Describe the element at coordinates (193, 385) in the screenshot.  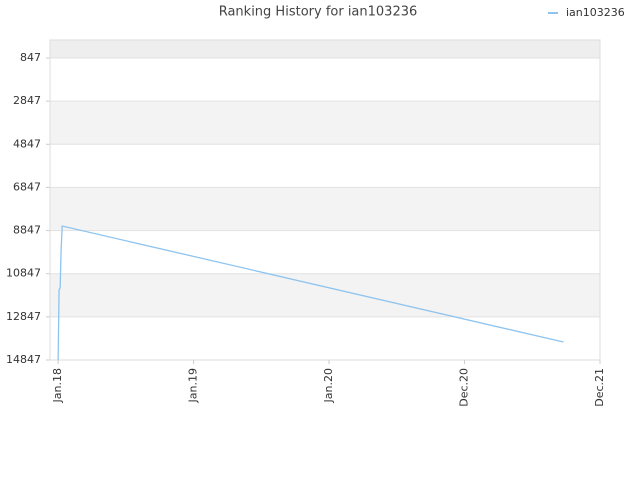
I see `x-tick-label: Jan.19` at that location.